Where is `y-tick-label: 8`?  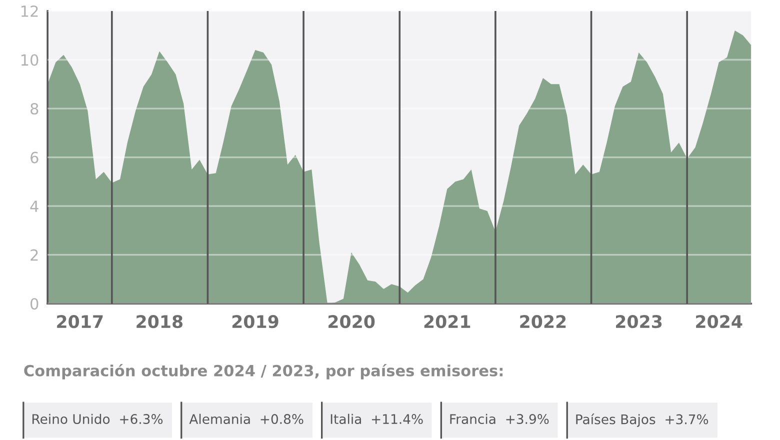 y-tick-label: 8 is located at coordinates (34, 109).